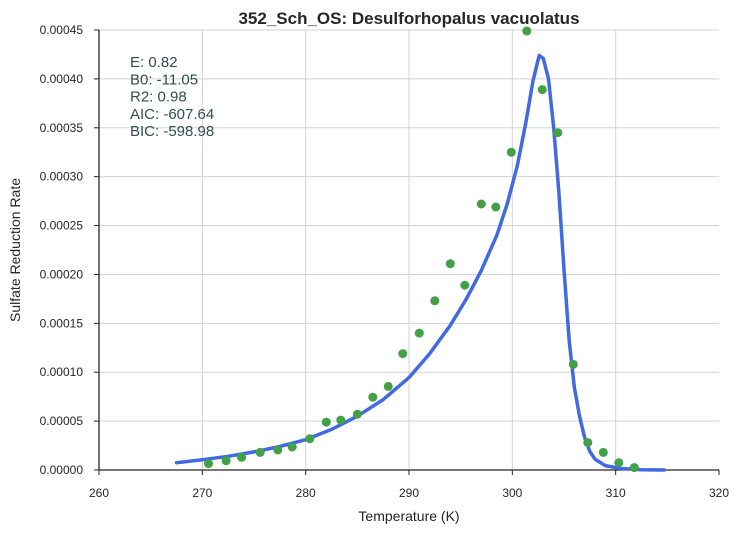 This screenshot has height=533, width=741. Describe the element at coordinates (62, 470) in the screenshot. I see `y-tick-label: 0.00000` at that location.